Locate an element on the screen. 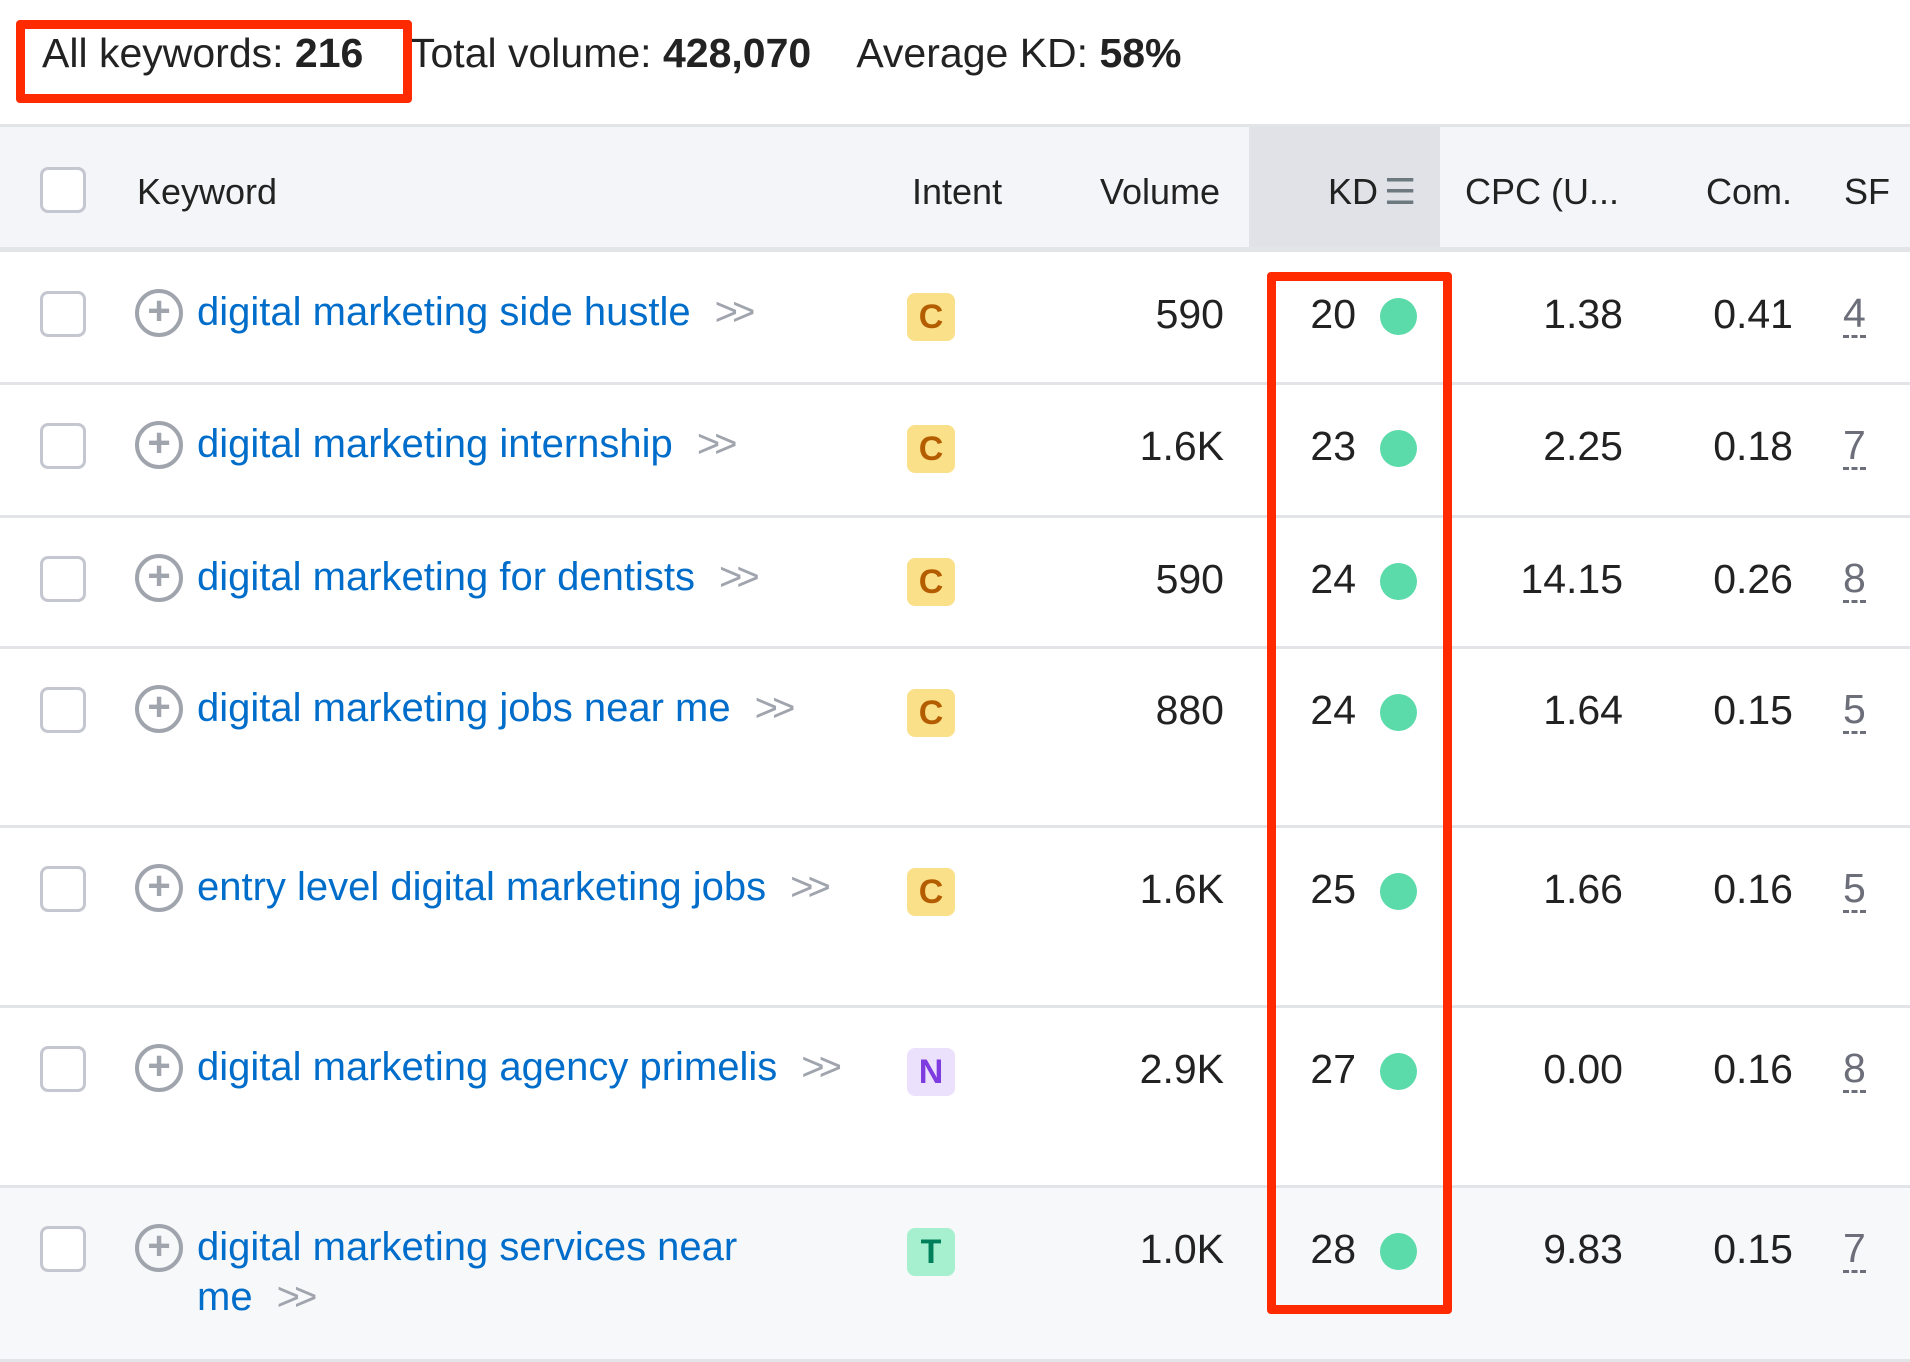  header-kd: KD ☰ is located at coordinates (1372, 192).